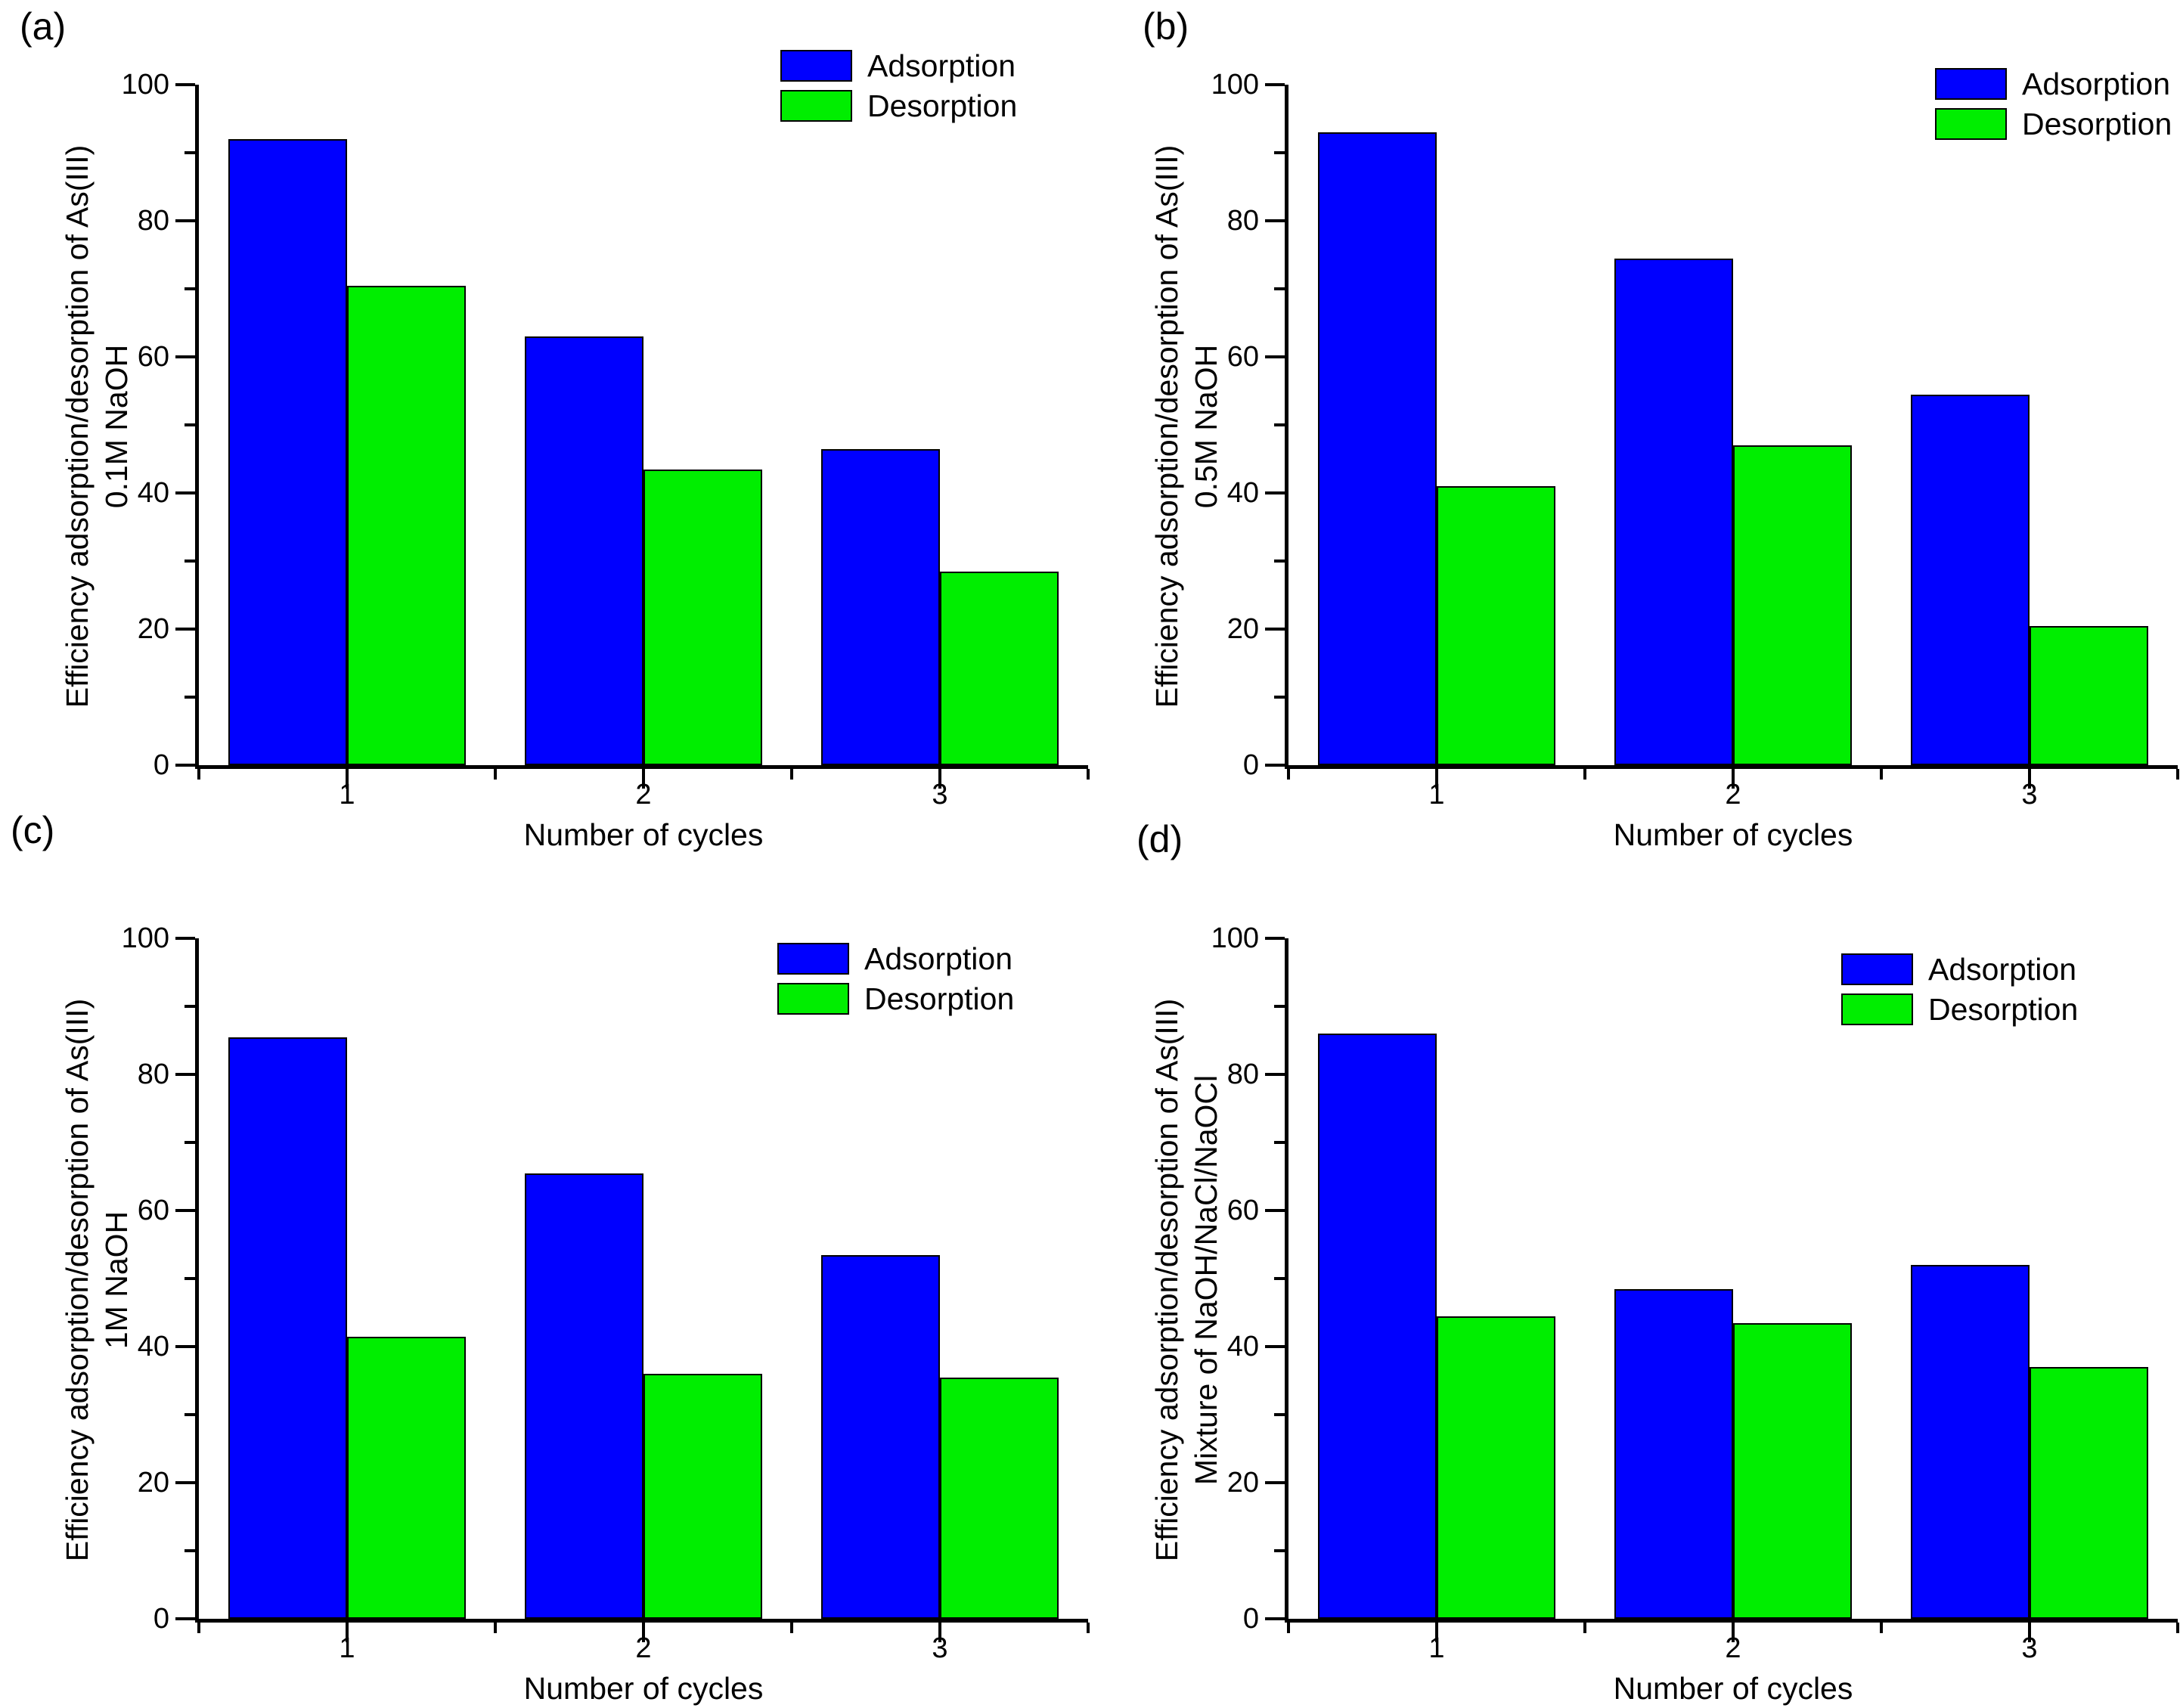 Image resolution: width=2180 pixels, height=1708 pixels. I want to click on y-axis-title-line2: 0.1M NaOH, so click(116, 426).